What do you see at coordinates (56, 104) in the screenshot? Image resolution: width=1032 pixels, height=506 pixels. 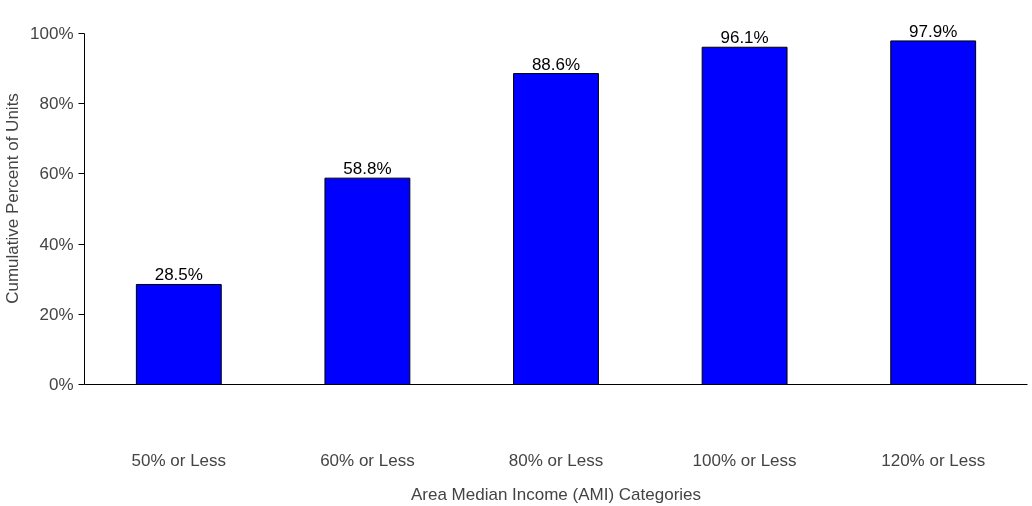 I see `y-tick-label: 80%` at bounding box center [56, 104].